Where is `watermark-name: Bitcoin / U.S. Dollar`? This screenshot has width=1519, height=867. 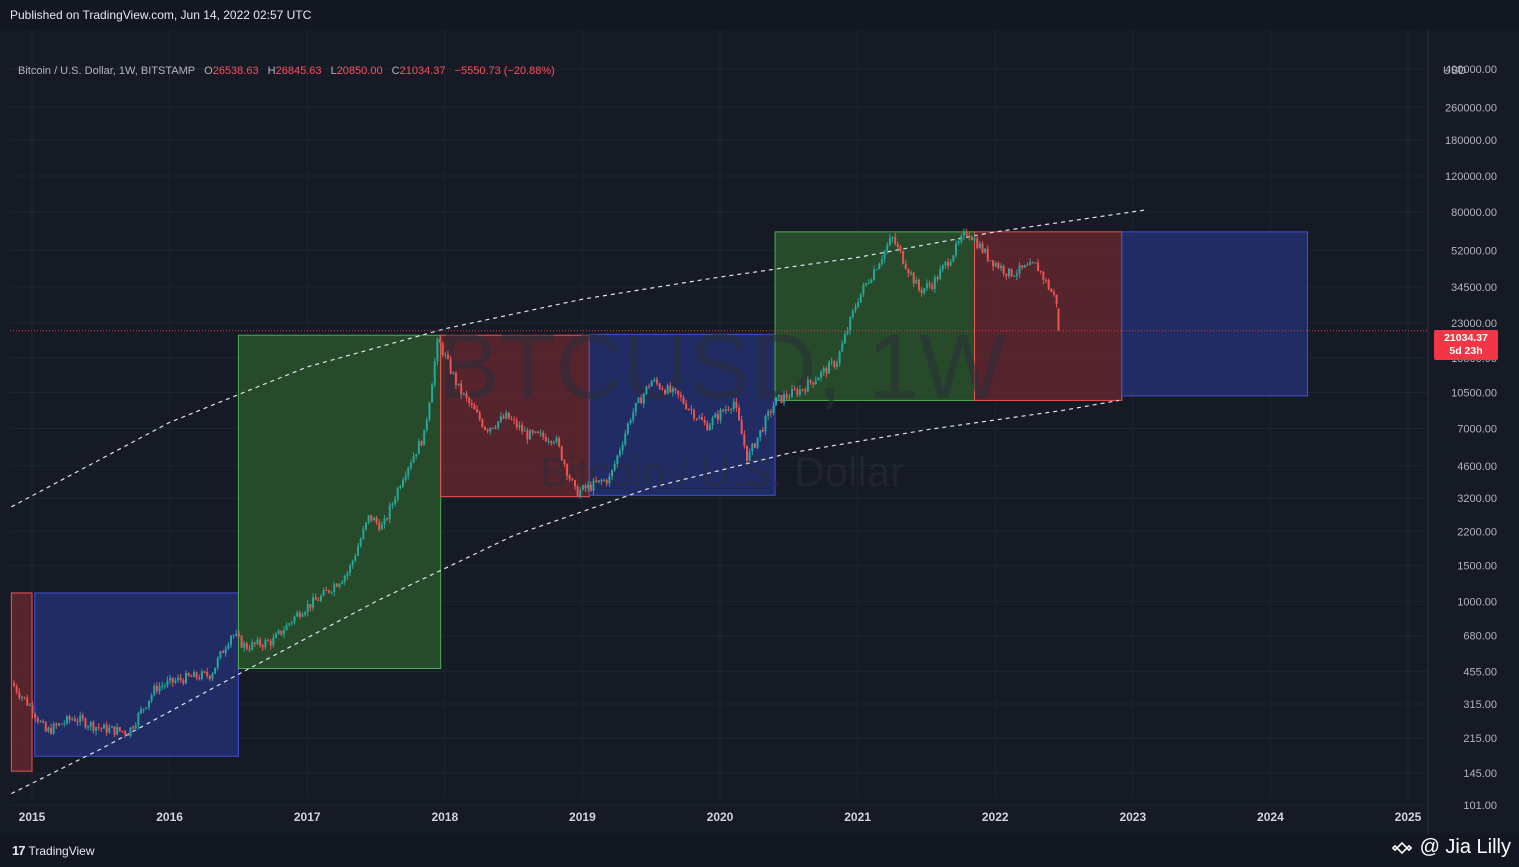 watermark-name: Bitcoin / U.S. Dollar is located at coordinates (722, 471).